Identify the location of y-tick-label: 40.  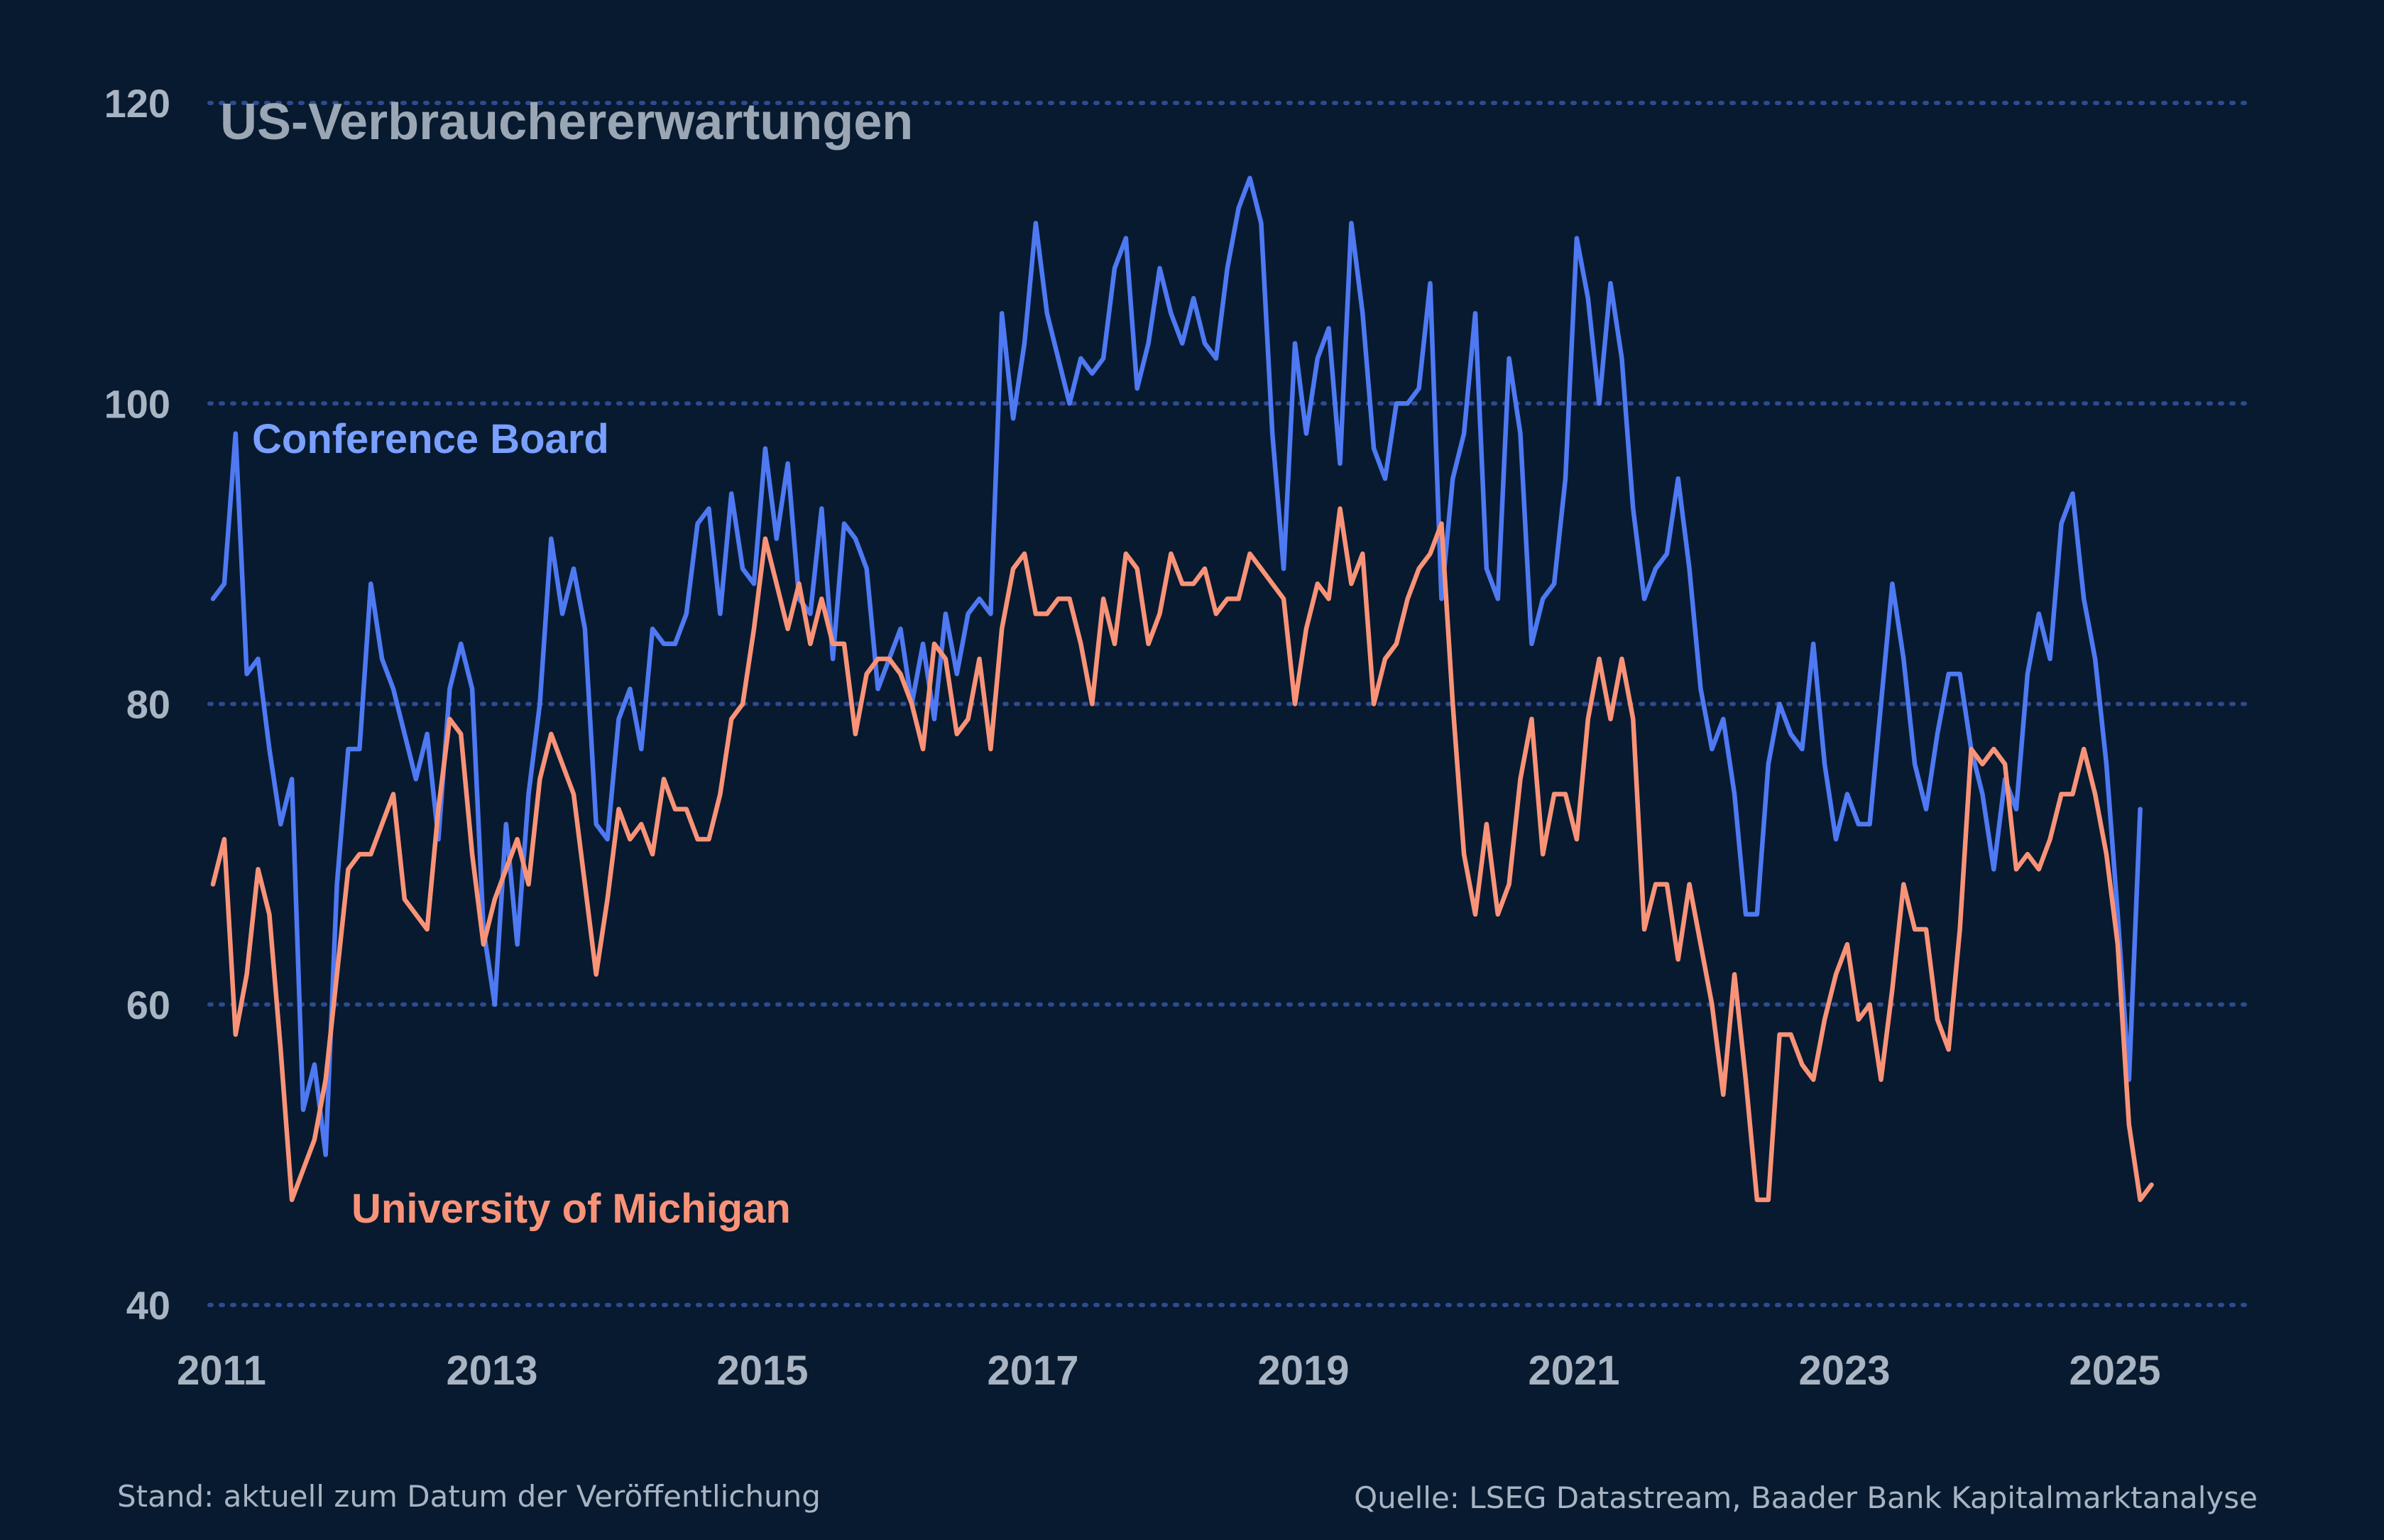
(148, 1305).